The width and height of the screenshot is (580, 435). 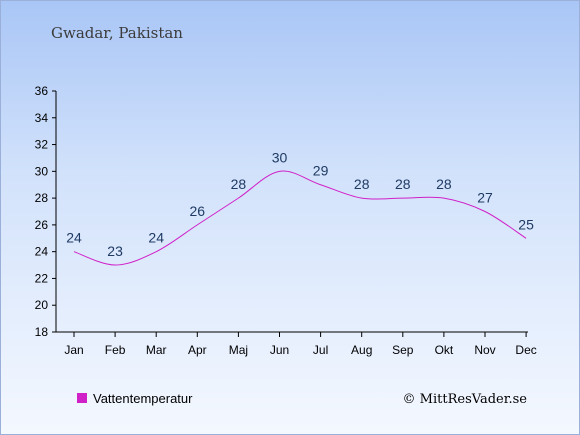 I want to click on y-tick-label: 30, so click(x=42, y=171).